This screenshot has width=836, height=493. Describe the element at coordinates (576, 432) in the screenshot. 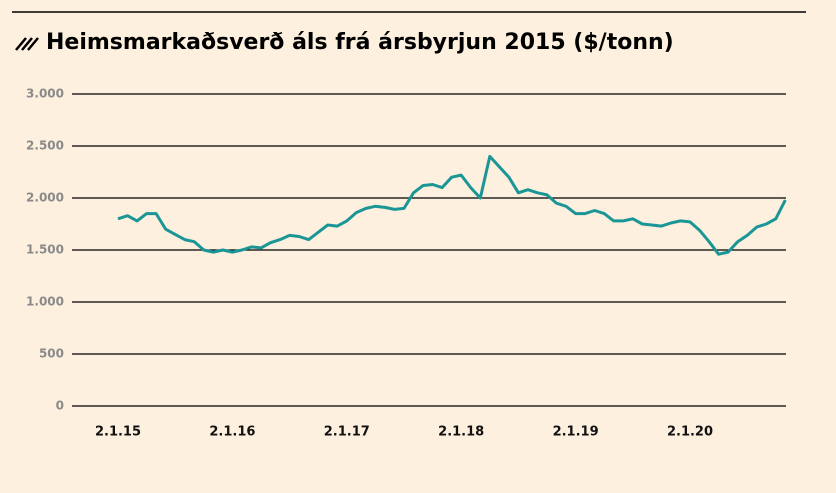

I see `x-tick-label: 2.1.19` at that location.